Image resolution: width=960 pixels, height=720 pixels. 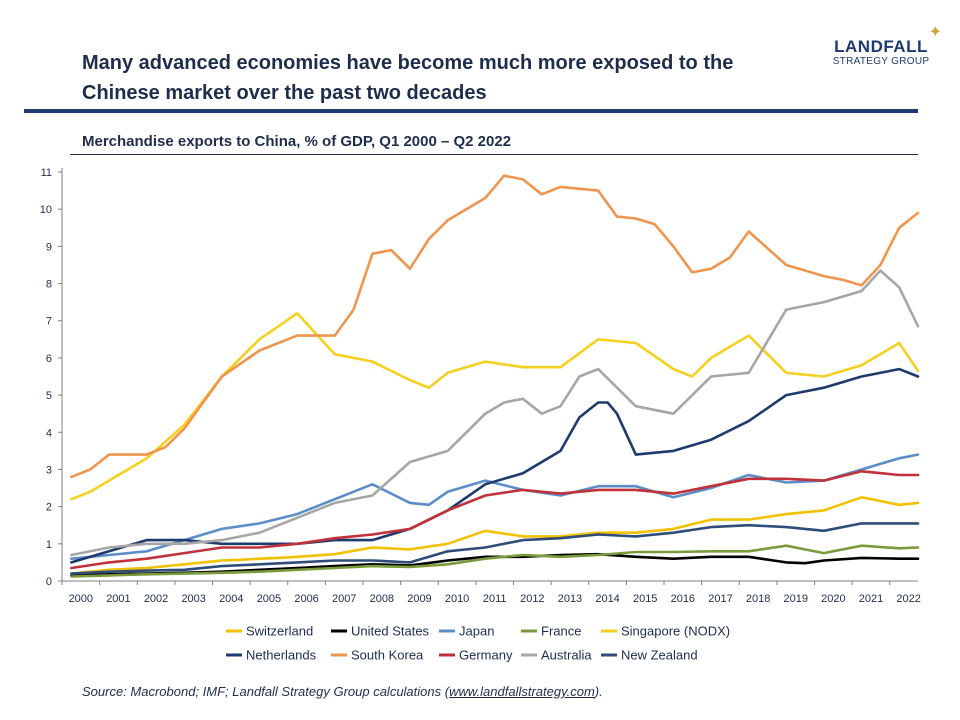 I want to click on source-suffix: )., so click(x=598, y=691).